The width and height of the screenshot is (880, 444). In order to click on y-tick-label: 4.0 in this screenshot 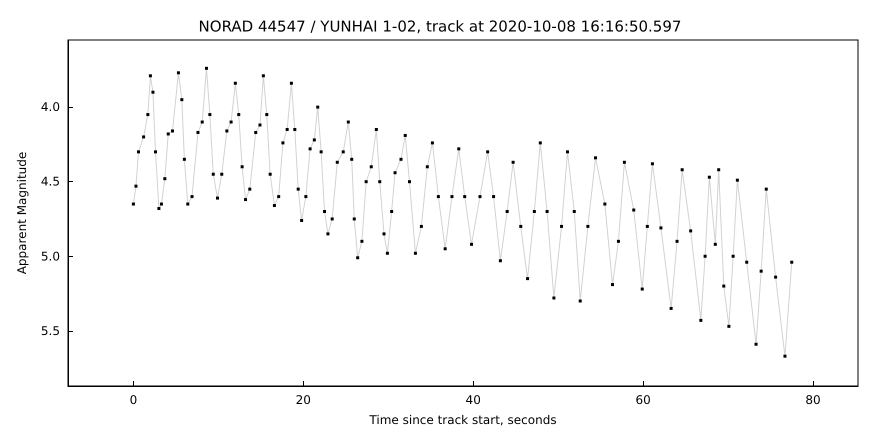, I will do `click(50, 107)`.